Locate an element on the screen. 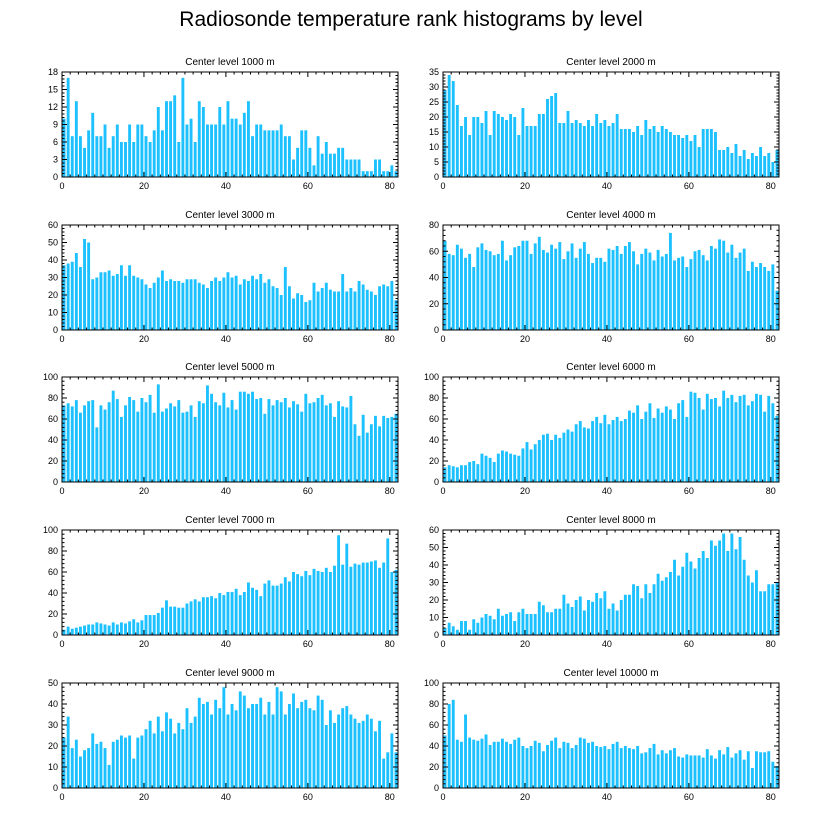  panel-title: Center level 5000 m is located at coordinates (230, 367).